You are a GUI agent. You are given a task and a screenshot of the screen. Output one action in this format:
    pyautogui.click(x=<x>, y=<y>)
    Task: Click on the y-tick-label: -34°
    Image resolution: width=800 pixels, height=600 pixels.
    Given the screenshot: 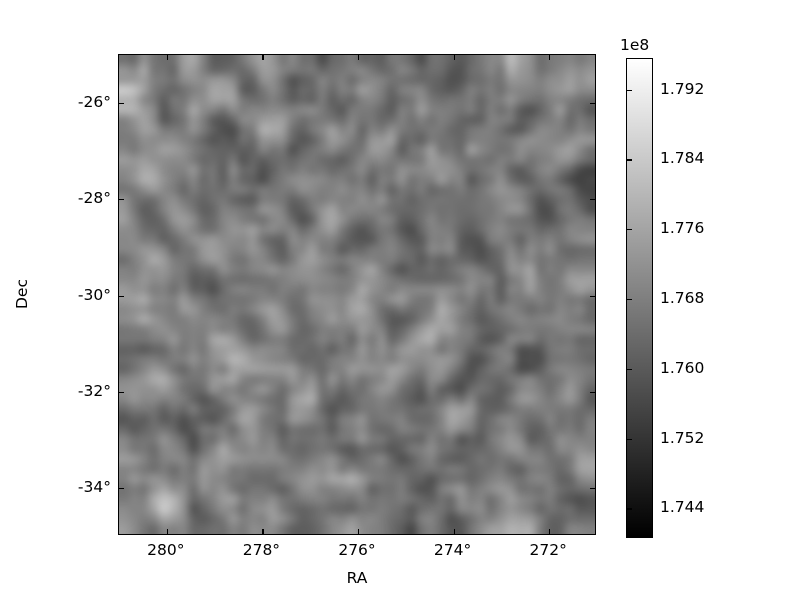 What is the action you would take?
    pyautogui.click(x=94, y=486)
    